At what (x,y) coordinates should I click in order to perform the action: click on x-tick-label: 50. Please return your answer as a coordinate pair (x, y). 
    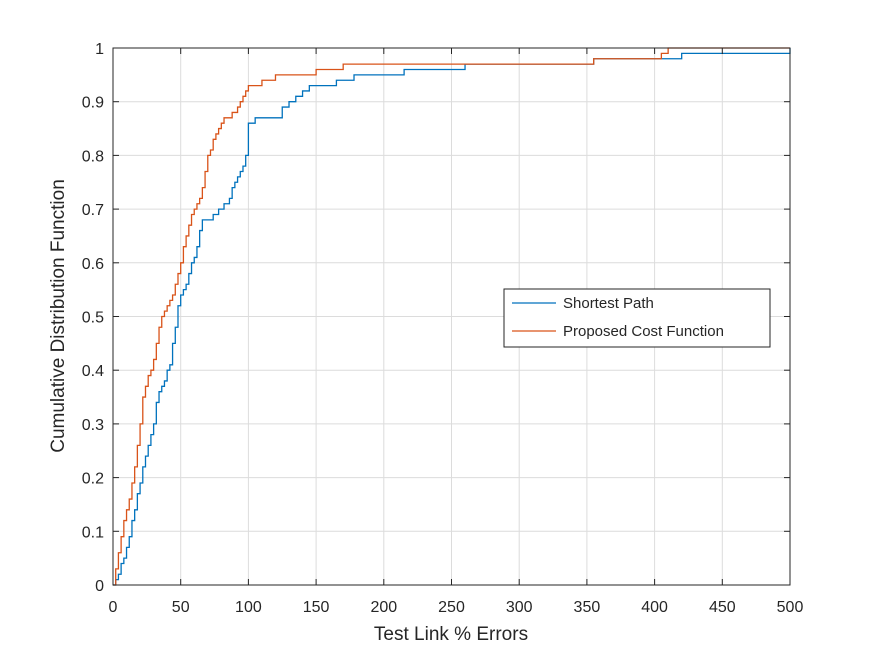
    Looking at the image, I should click on (181, 607).